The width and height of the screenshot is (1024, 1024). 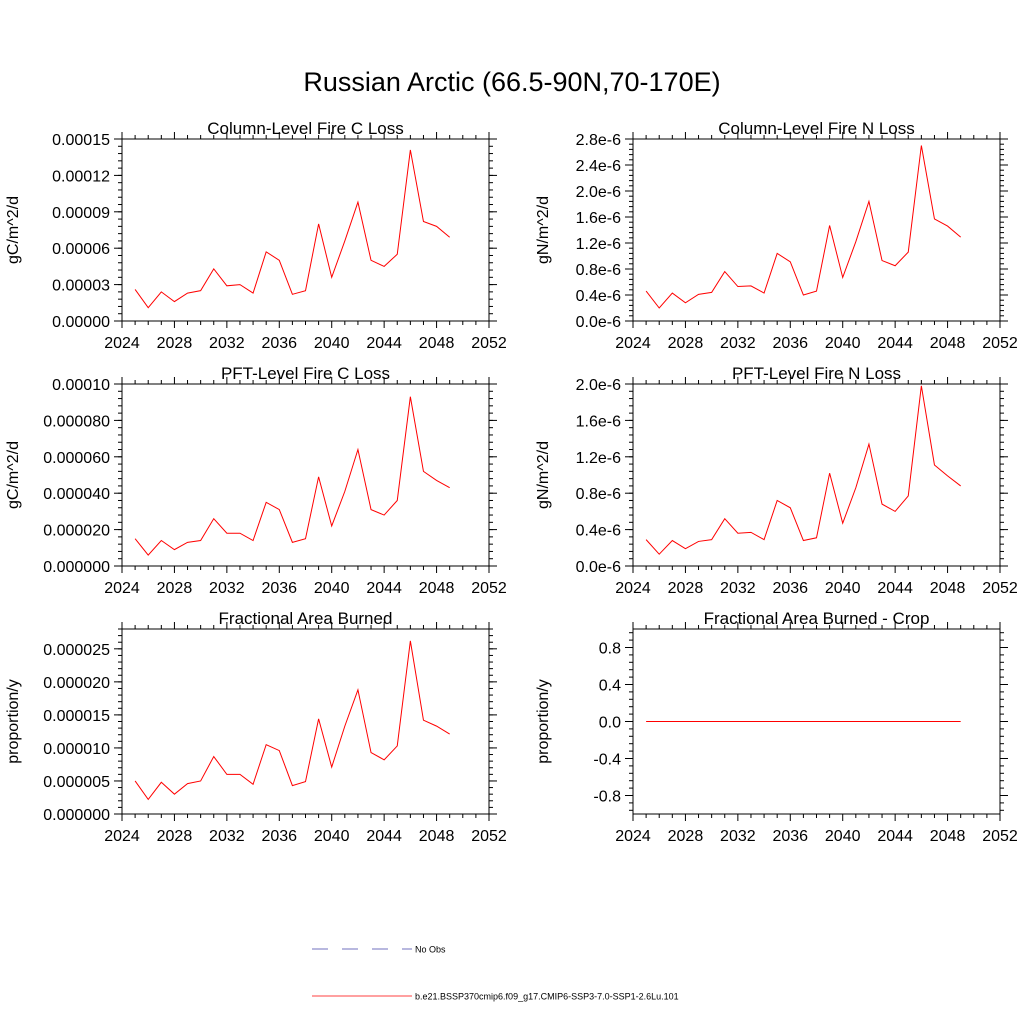 I want to click on y-tick-label: 0.00010, so click(x=81, y=385).